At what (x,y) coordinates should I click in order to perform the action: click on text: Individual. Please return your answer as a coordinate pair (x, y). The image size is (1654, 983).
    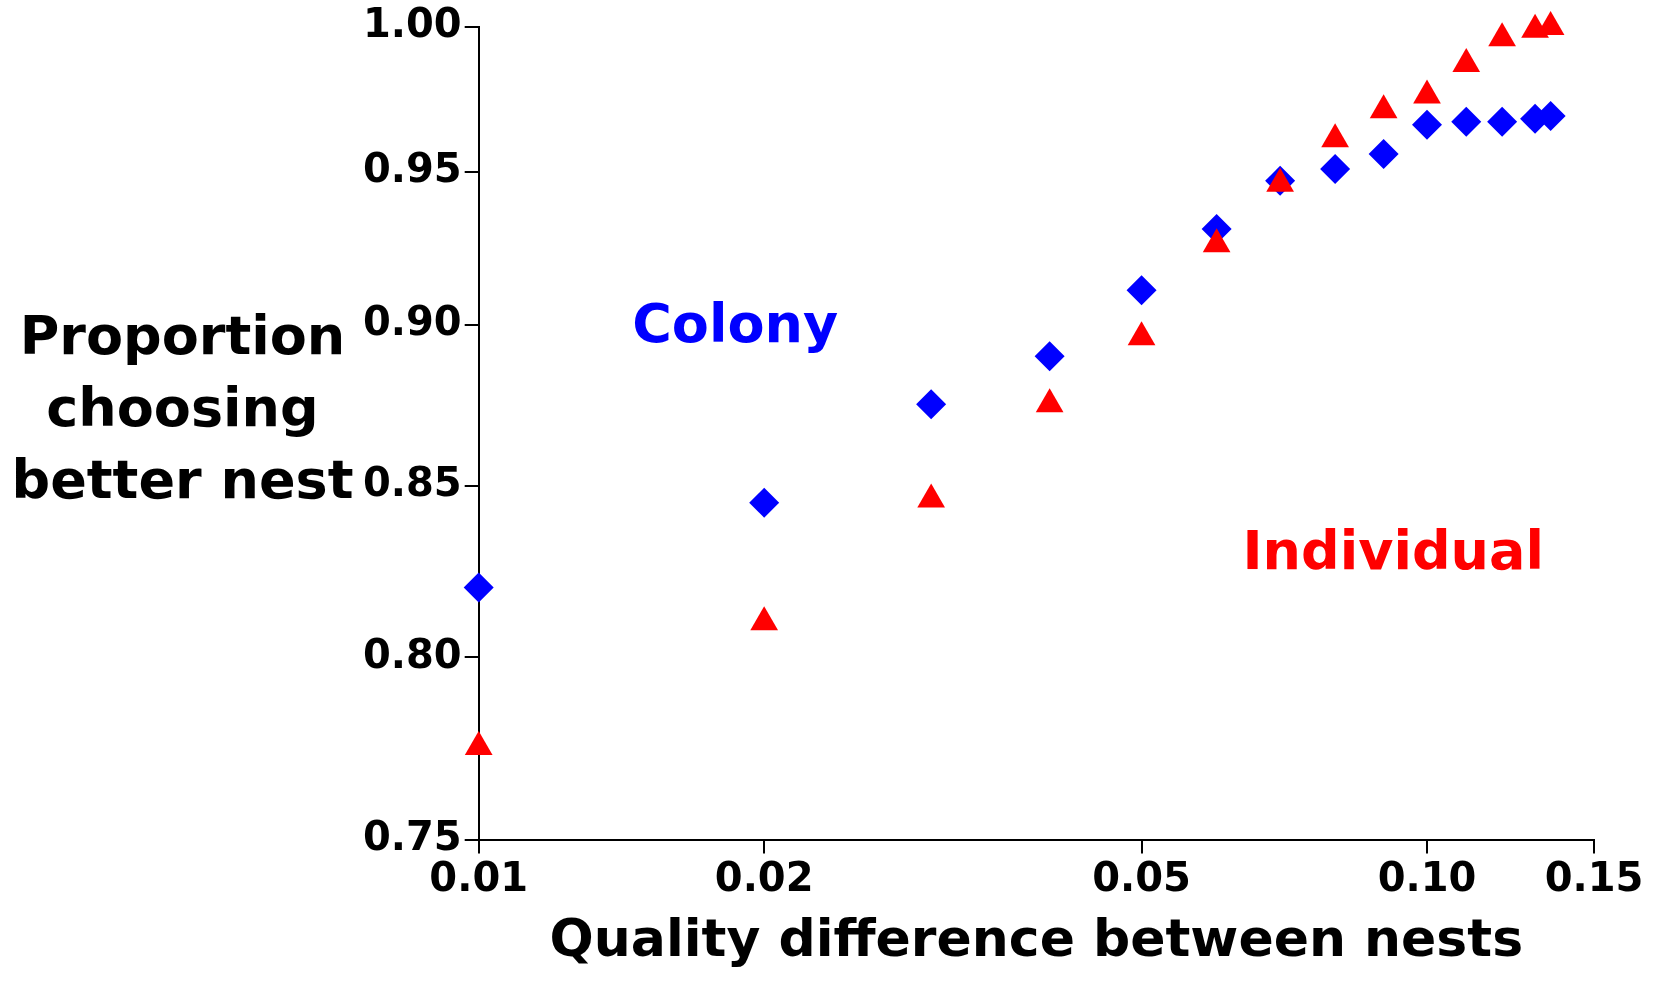
    Looking at the image, I should click on (1393, 551).